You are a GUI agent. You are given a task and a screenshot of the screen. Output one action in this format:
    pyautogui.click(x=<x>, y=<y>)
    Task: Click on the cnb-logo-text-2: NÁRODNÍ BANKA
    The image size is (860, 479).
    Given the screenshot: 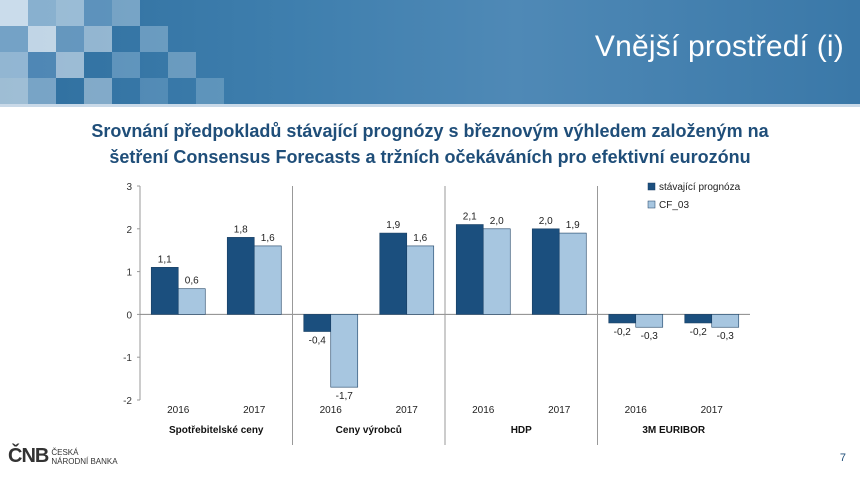 What is the action you would take?
    pyautogui.click(x=84, y=461)
    